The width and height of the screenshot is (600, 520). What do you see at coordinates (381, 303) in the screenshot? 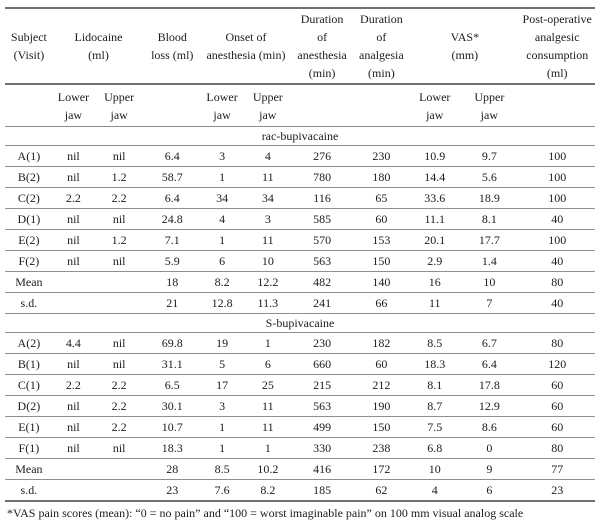
I see `cell-duration-analgesia: 66` at bounding box center [381, 303].